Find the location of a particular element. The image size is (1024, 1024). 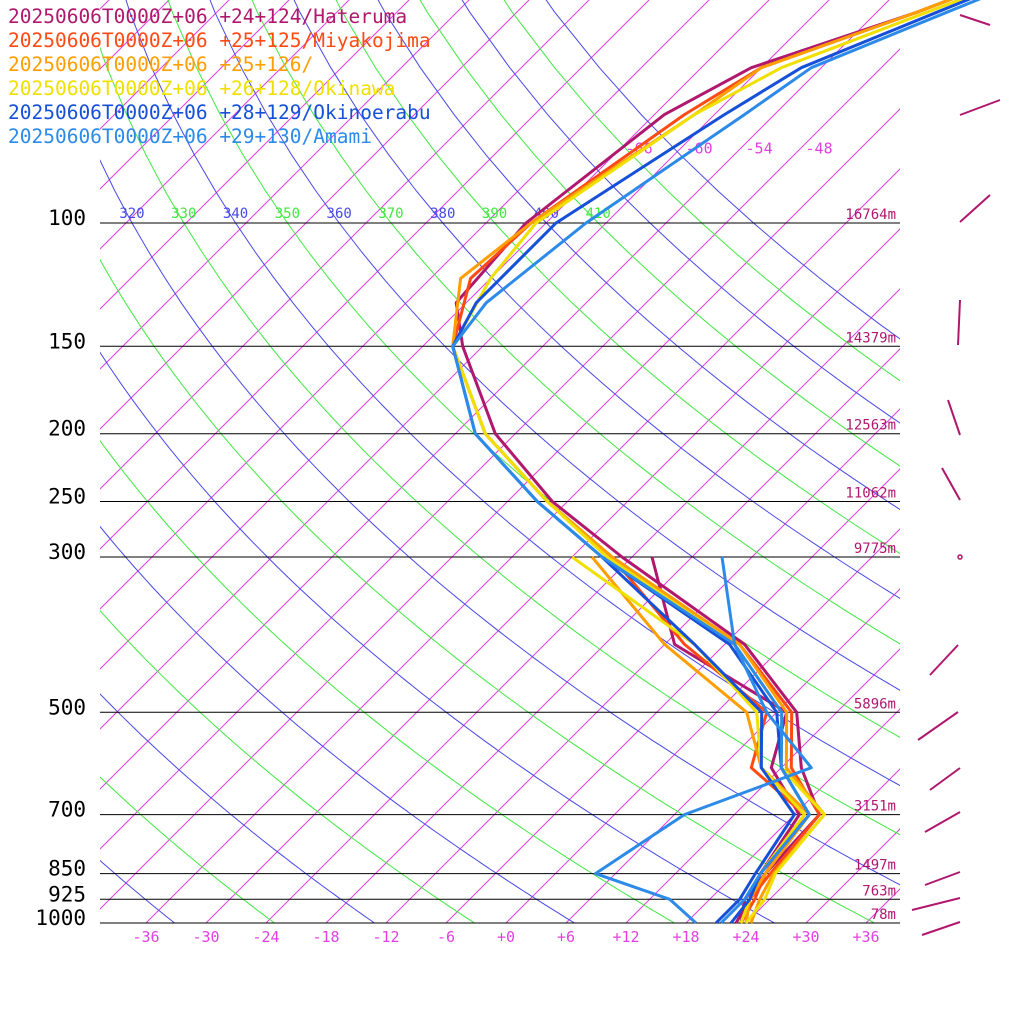

x-tick-label: -12 is located at coordinates (385, 937).